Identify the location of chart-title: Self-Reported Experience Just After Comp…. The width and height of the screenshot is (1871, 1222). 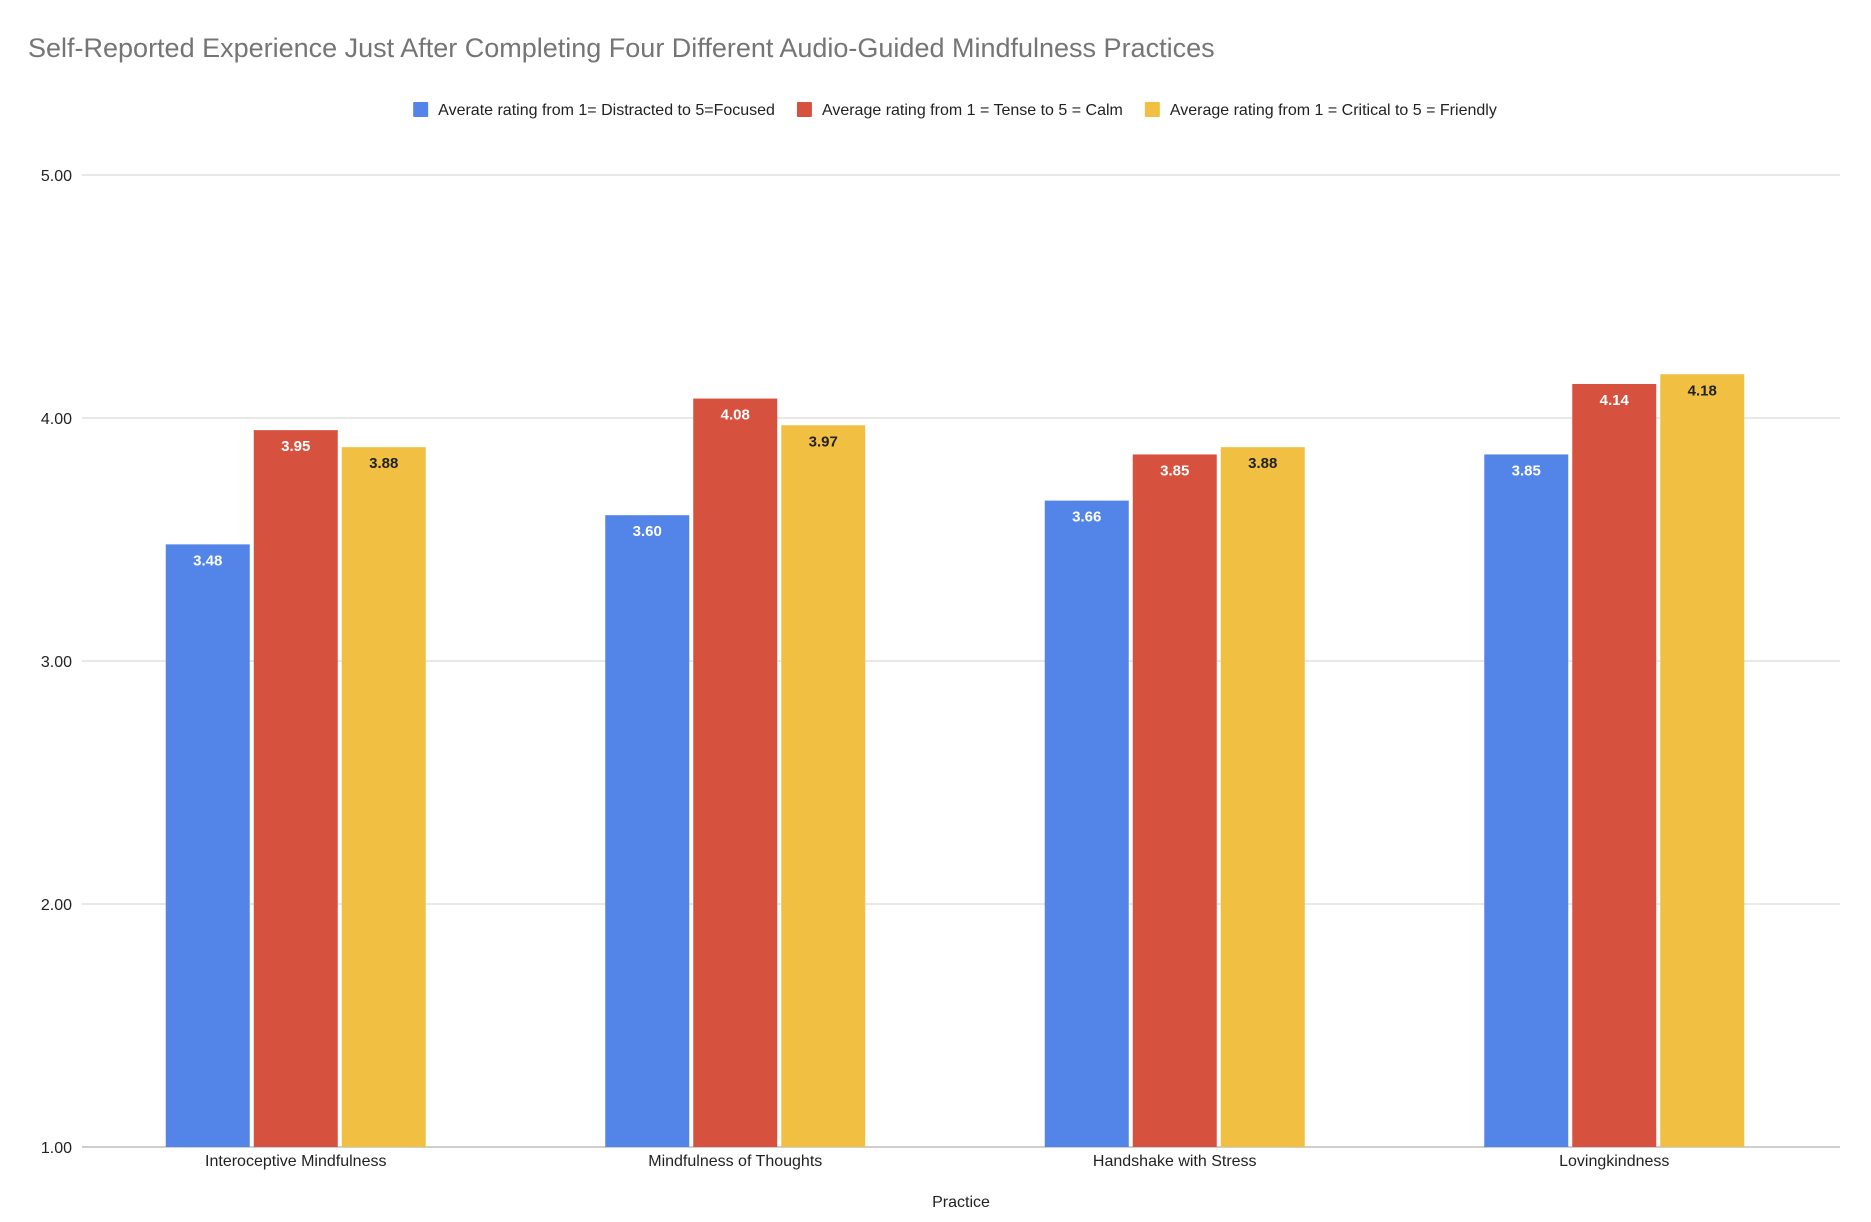
(621, 48).